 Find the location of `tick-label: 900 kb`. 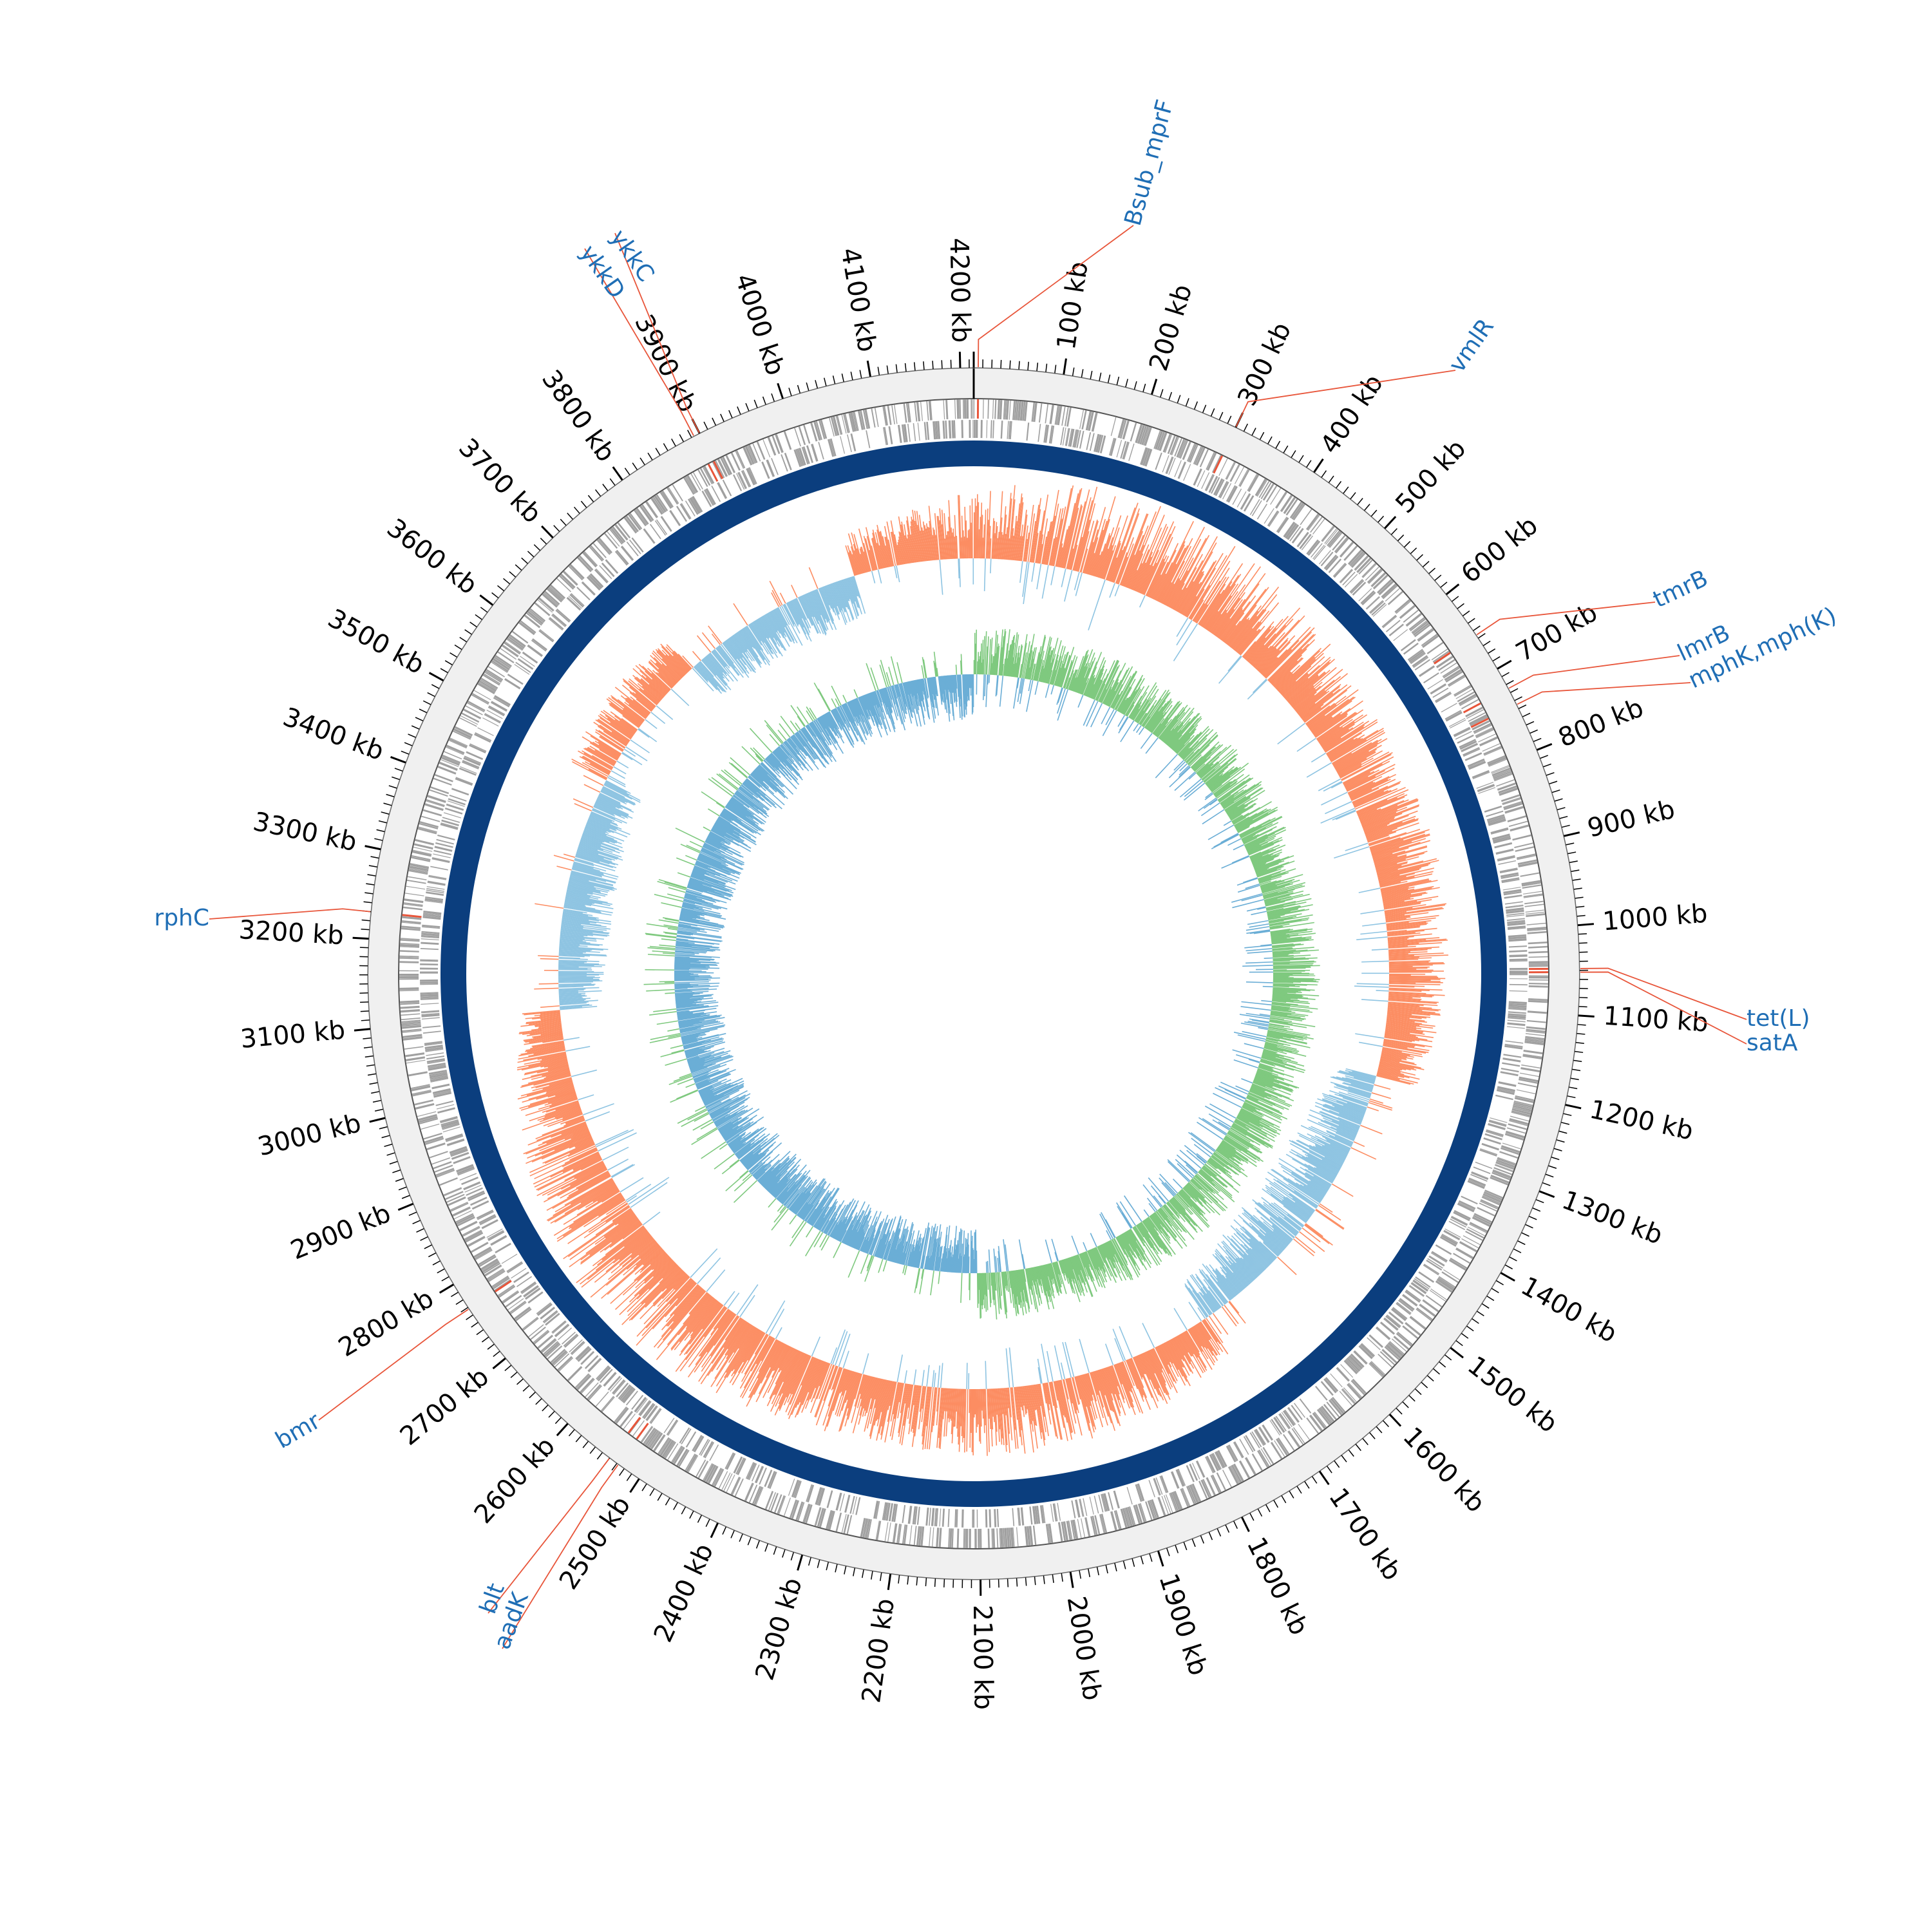

tick-label: 900 kb is located at coordinates (1632, 819).